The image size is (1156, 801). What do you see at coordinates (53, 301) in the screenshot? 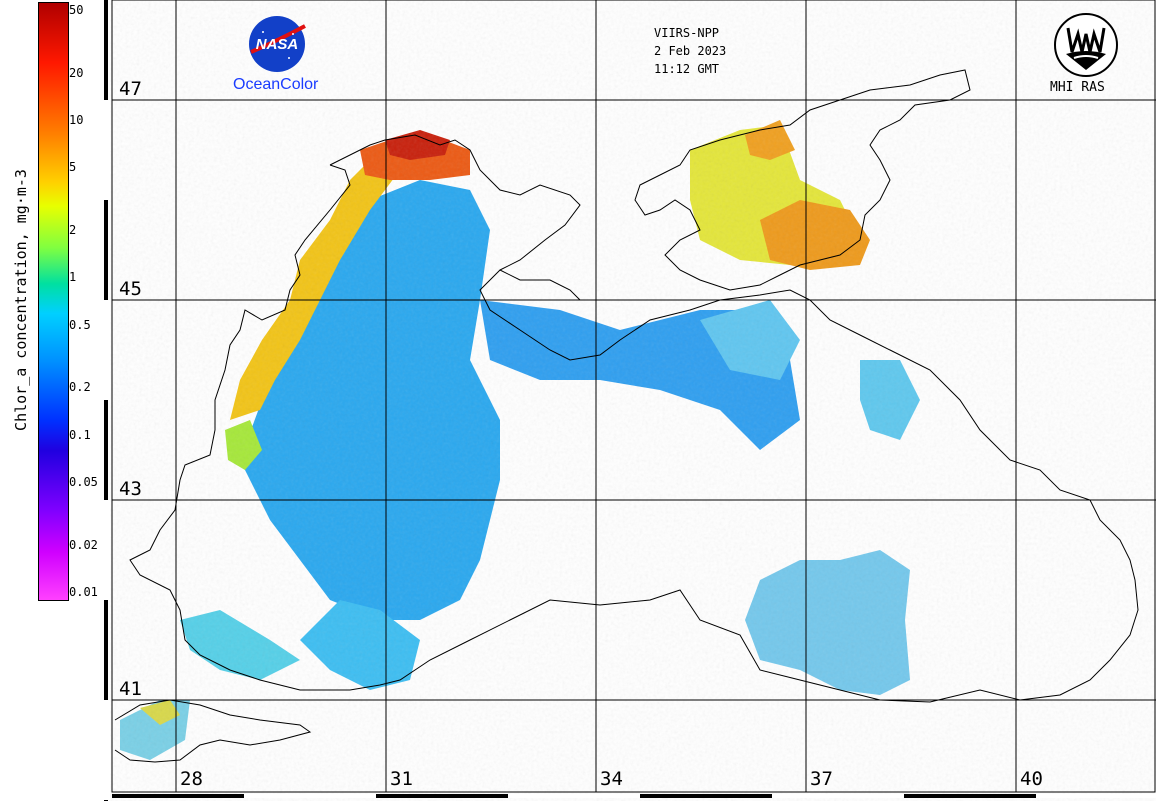
I see `chlorophyll-colorbar` at bounding box center [53, 301].